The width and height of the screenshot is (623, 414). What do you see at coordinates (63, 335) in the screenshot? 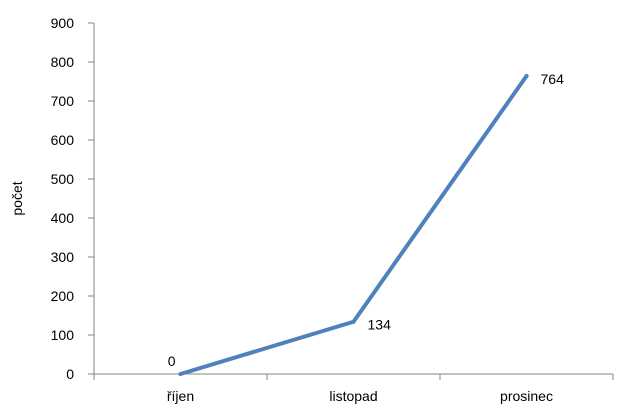
I see `y-tick-label: 100` at bounding box center [63, 335].